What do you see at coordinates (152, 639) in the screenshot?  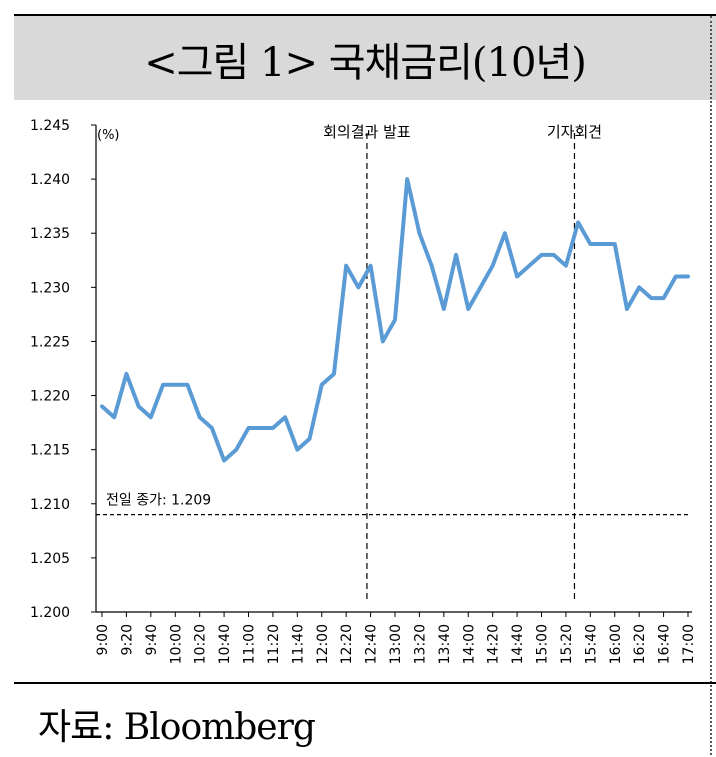 I see `x-tick-label: 9:40` at bounding box center [152, 639].